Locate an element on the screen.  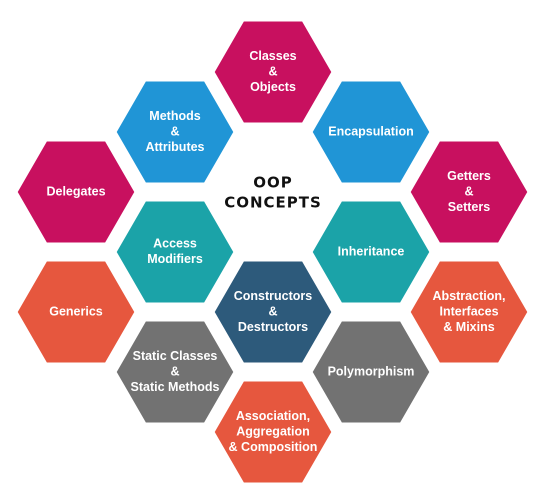
hex-classes-objects-label-line: Objects is located at coordinates (273, 87).